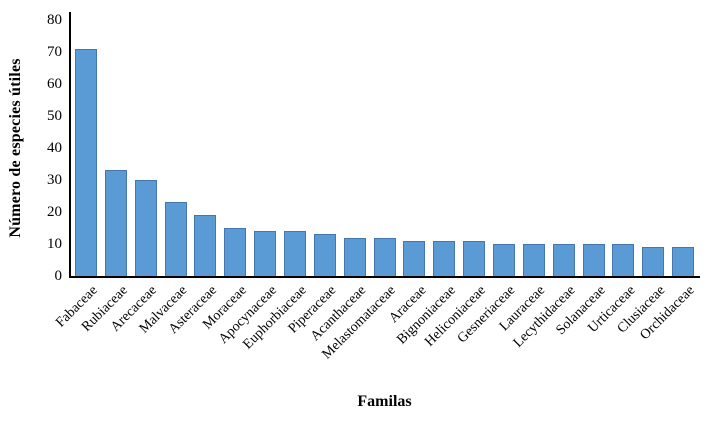  Describe the element at coordinates (205, 245) in the screenshot. I see `bar-Asteraceae` at that location.